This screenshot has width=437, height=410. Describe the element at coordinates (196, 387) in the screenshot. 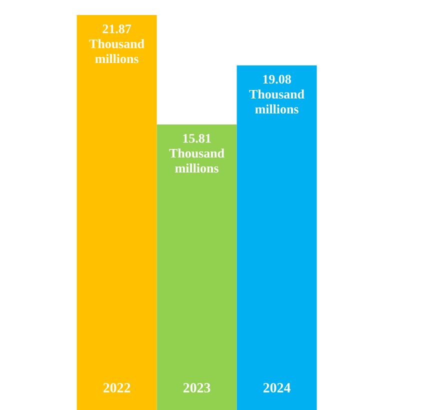

I see `x-tick-label: 2023` at that location.